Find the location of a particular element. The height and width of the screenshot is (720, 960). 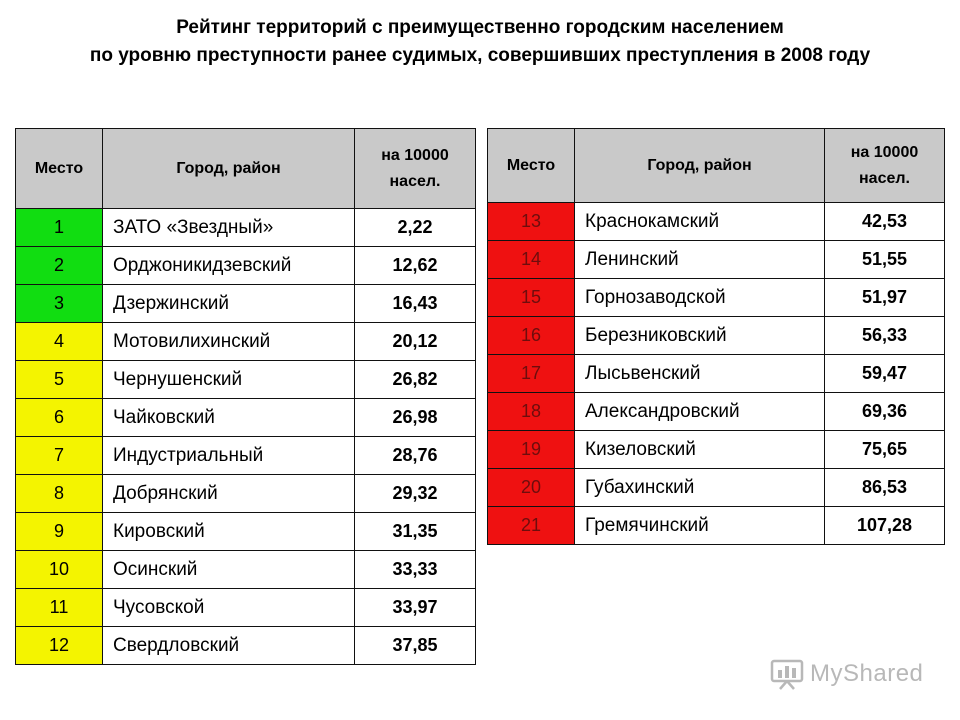

table-row: 11 Чусовской 33,97 is located at coordinates (245, 607).